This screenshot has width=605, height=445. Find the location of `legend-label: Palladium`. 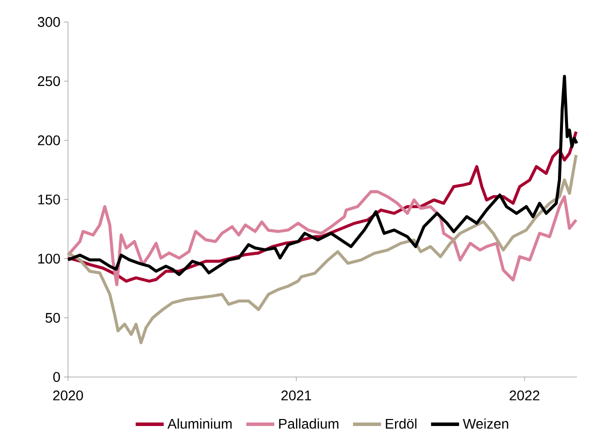

legend-label: Palladium is located at coordinates (308, 423).